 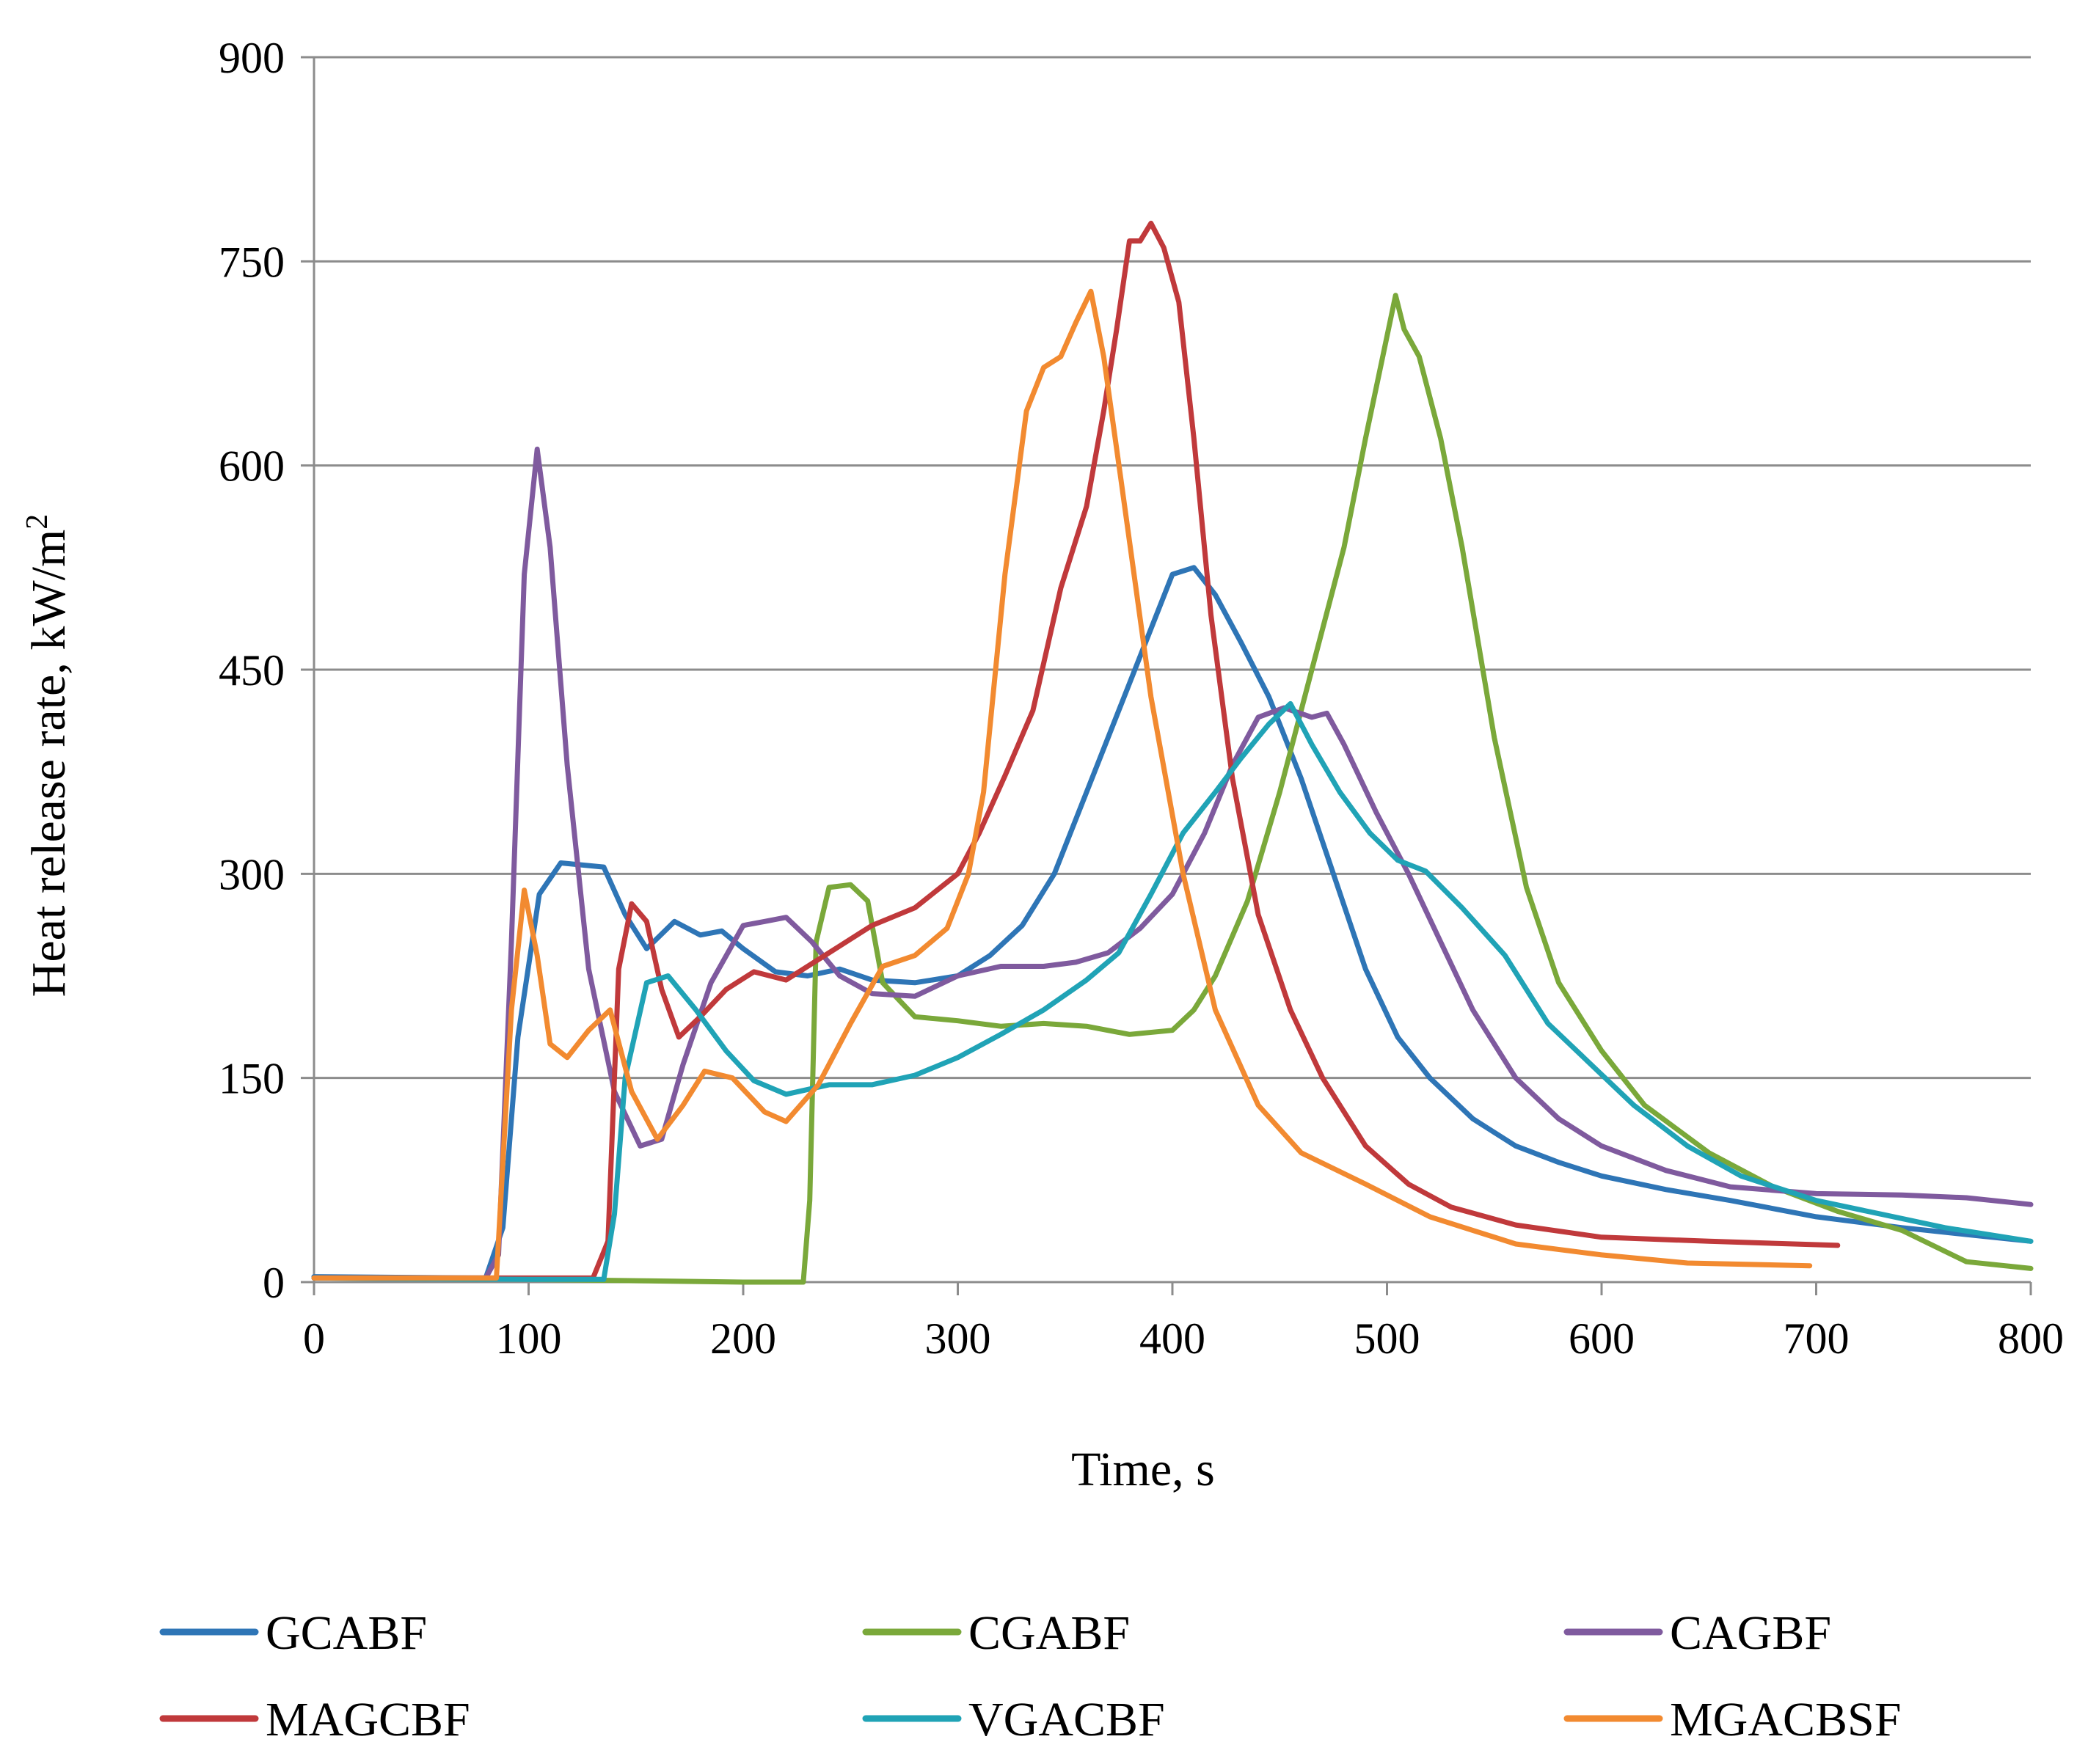 I want to click on x-axis-title: Time, s, so click(x=1143, y=1469).